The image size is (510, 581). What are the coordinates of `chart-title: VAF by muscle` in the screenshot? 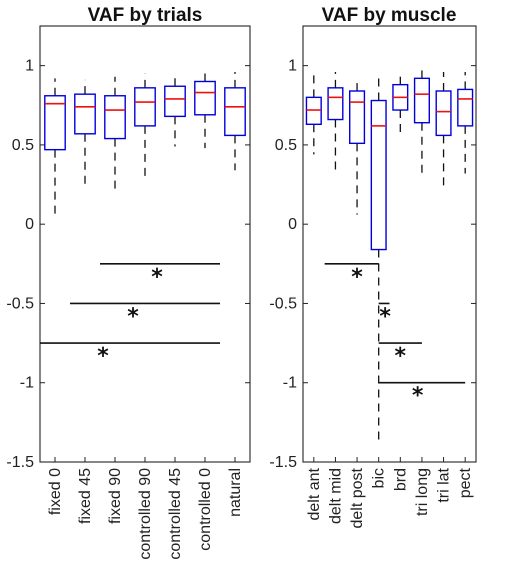 It's located at (389, 15).